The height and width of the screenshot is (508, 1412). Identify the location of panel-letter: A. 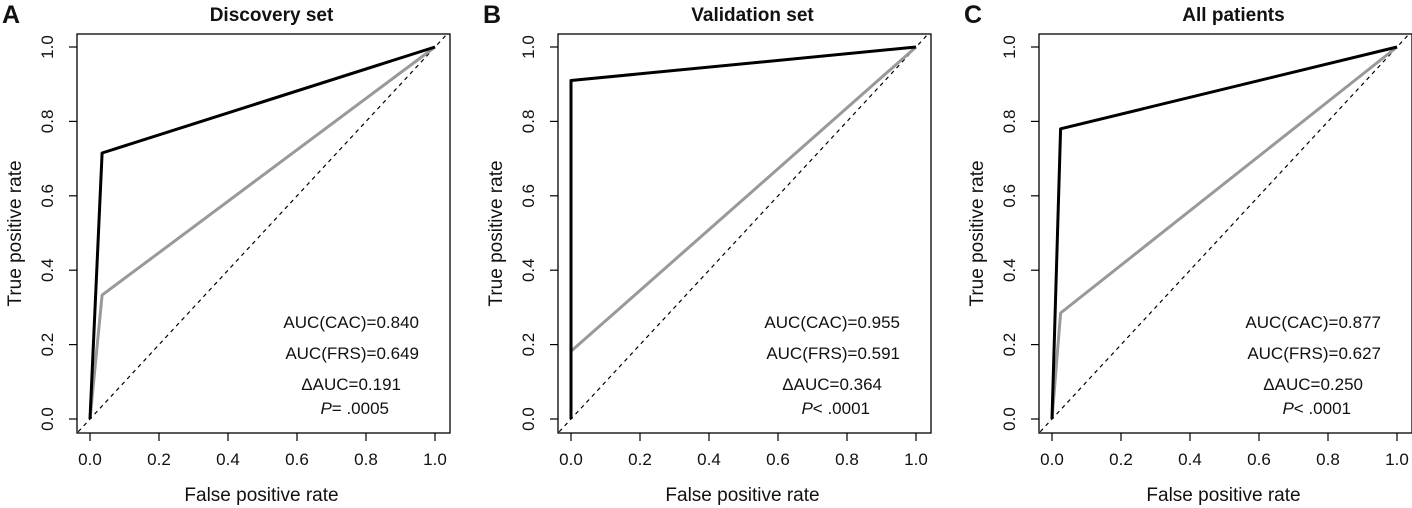
(11, 15).